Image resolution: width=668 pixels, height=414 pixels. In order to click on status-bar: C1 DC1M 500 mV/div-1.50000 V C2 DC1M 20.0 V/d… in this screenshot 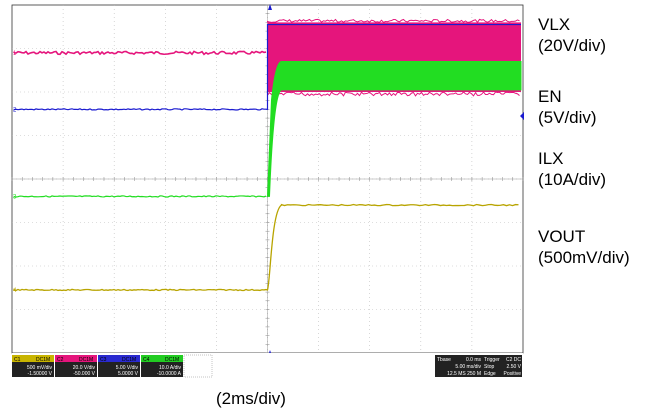, I will do `click(267, 366)`.